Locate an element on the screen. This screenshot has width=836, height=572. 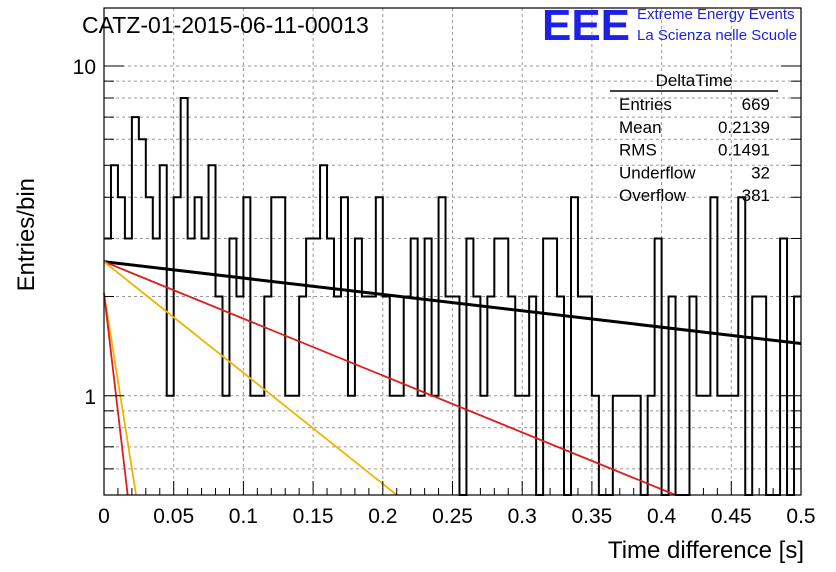
x-tick-label: 0.05 is located at coordinates (173, 516).